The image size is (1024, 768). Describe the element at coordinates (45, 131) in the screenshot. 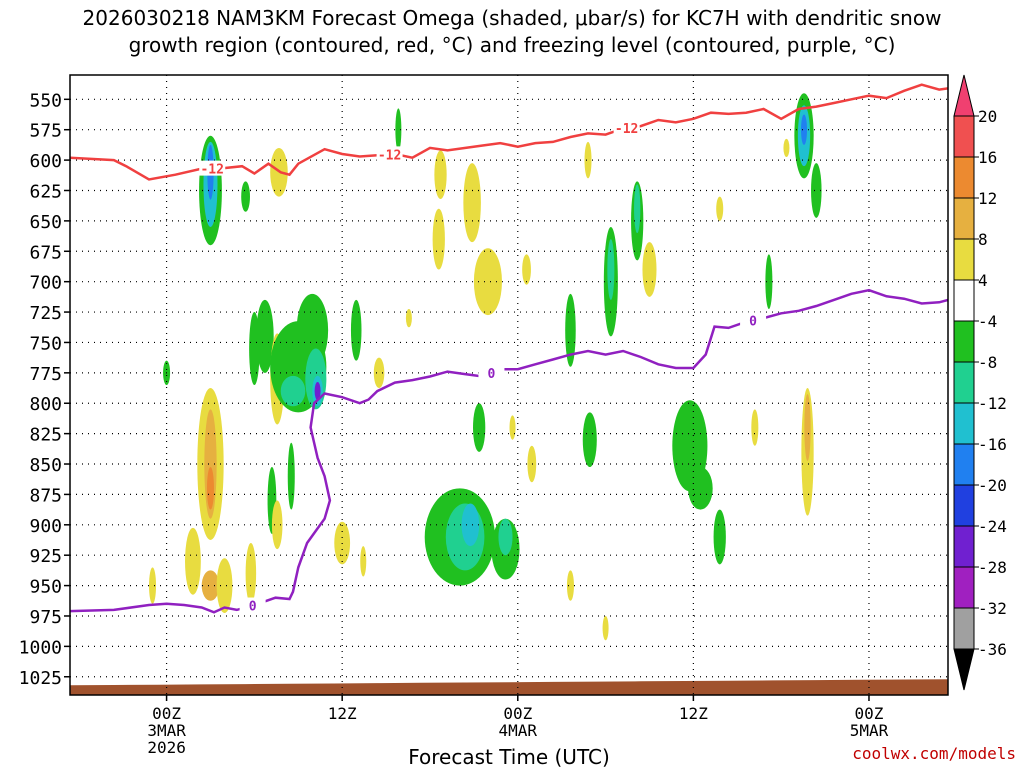

I see `y-tick-label: 575` at that location.